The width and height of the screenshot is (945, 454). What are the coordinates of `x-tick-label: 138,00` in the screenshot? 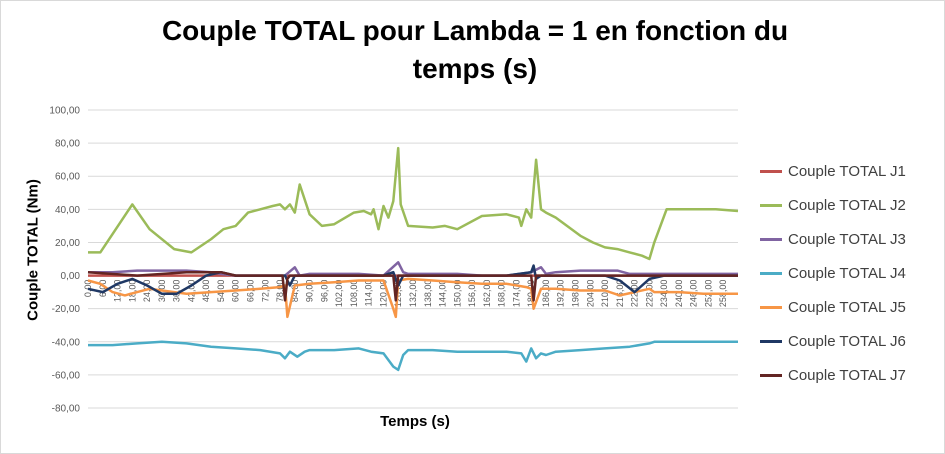 It's located at (428, 294).